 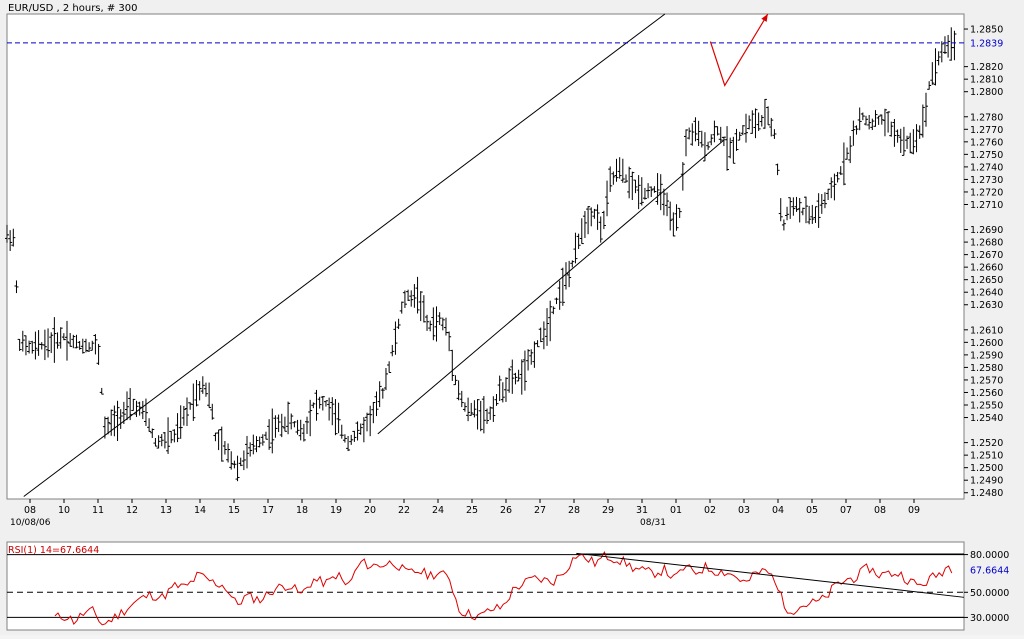 I want to click on x-axis-tick-label: 09, so click(x=914, y=510).